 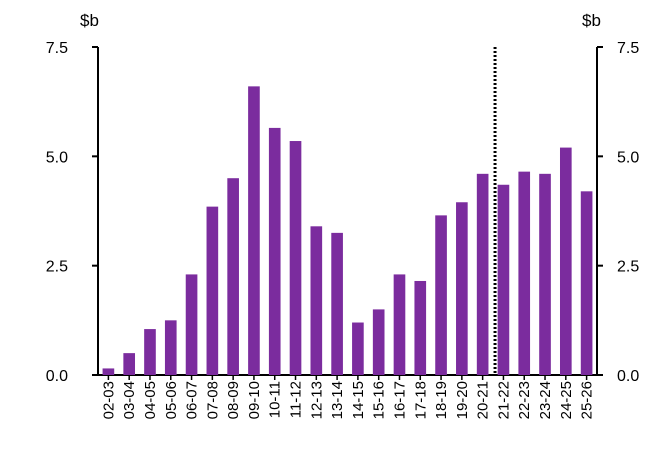 I want to click on right-unit-label: $b, so click(x=591, y=20).